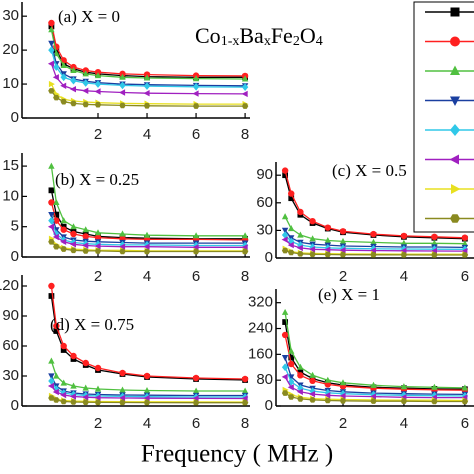 This screenshot has height=474, width=474. I want to click on x-tick-label: 4, so click(147, 276).